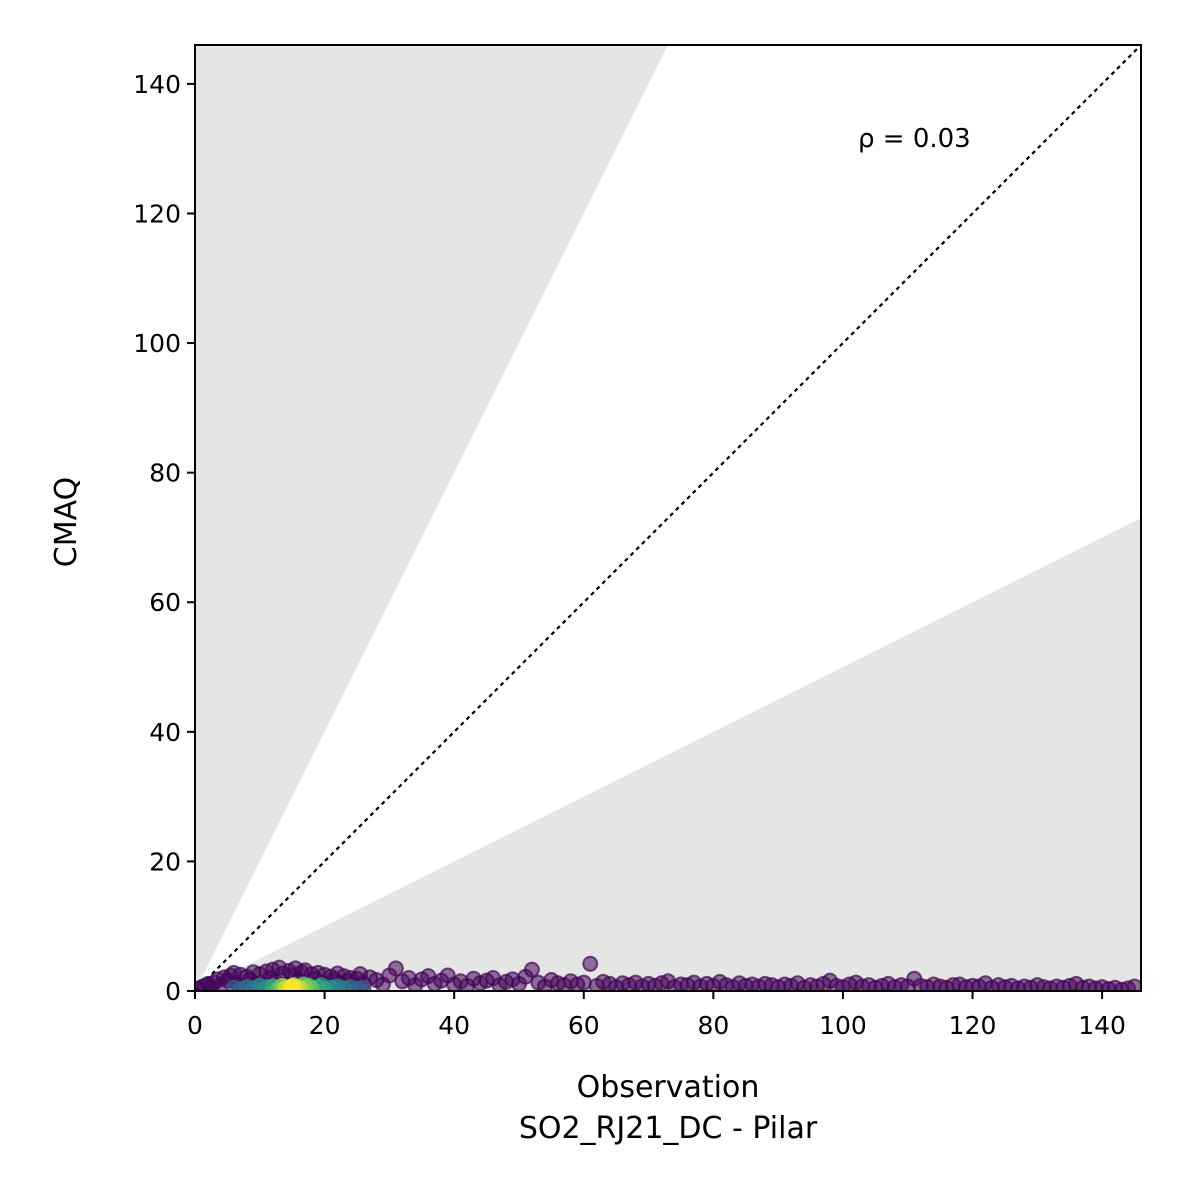  Describe the element at coordinates (454, 1025) in the screenshot. I see `x-tick-label: 40` at that location.